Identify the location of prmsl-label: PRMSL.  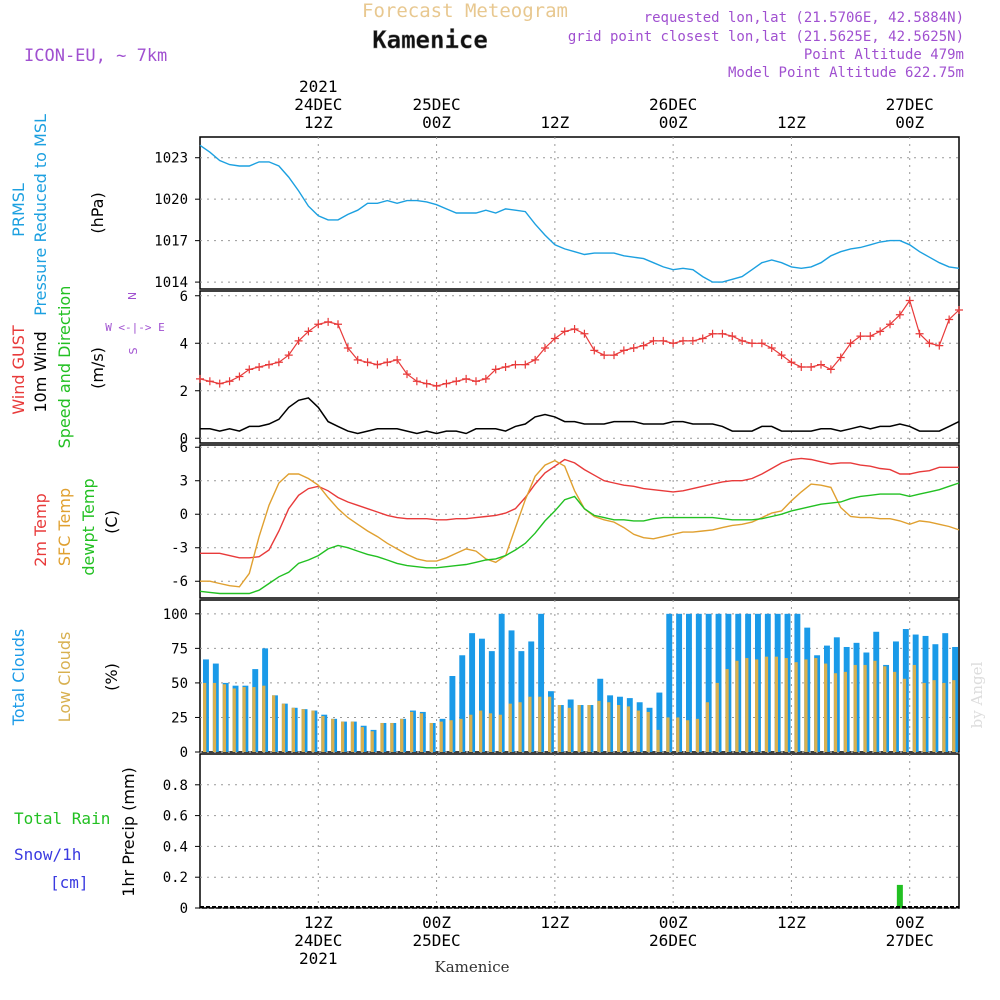
(18, 210).